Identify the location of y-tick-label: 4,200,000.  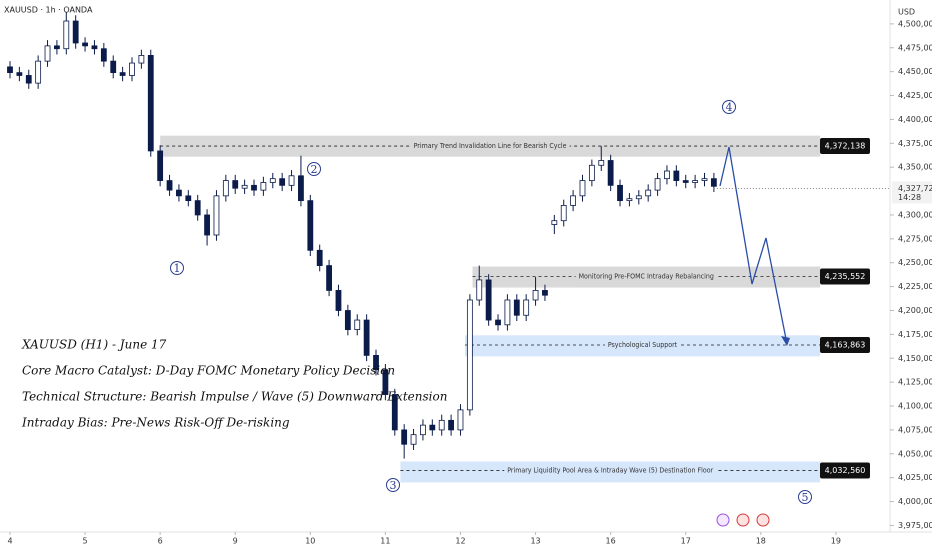
(915, 310).